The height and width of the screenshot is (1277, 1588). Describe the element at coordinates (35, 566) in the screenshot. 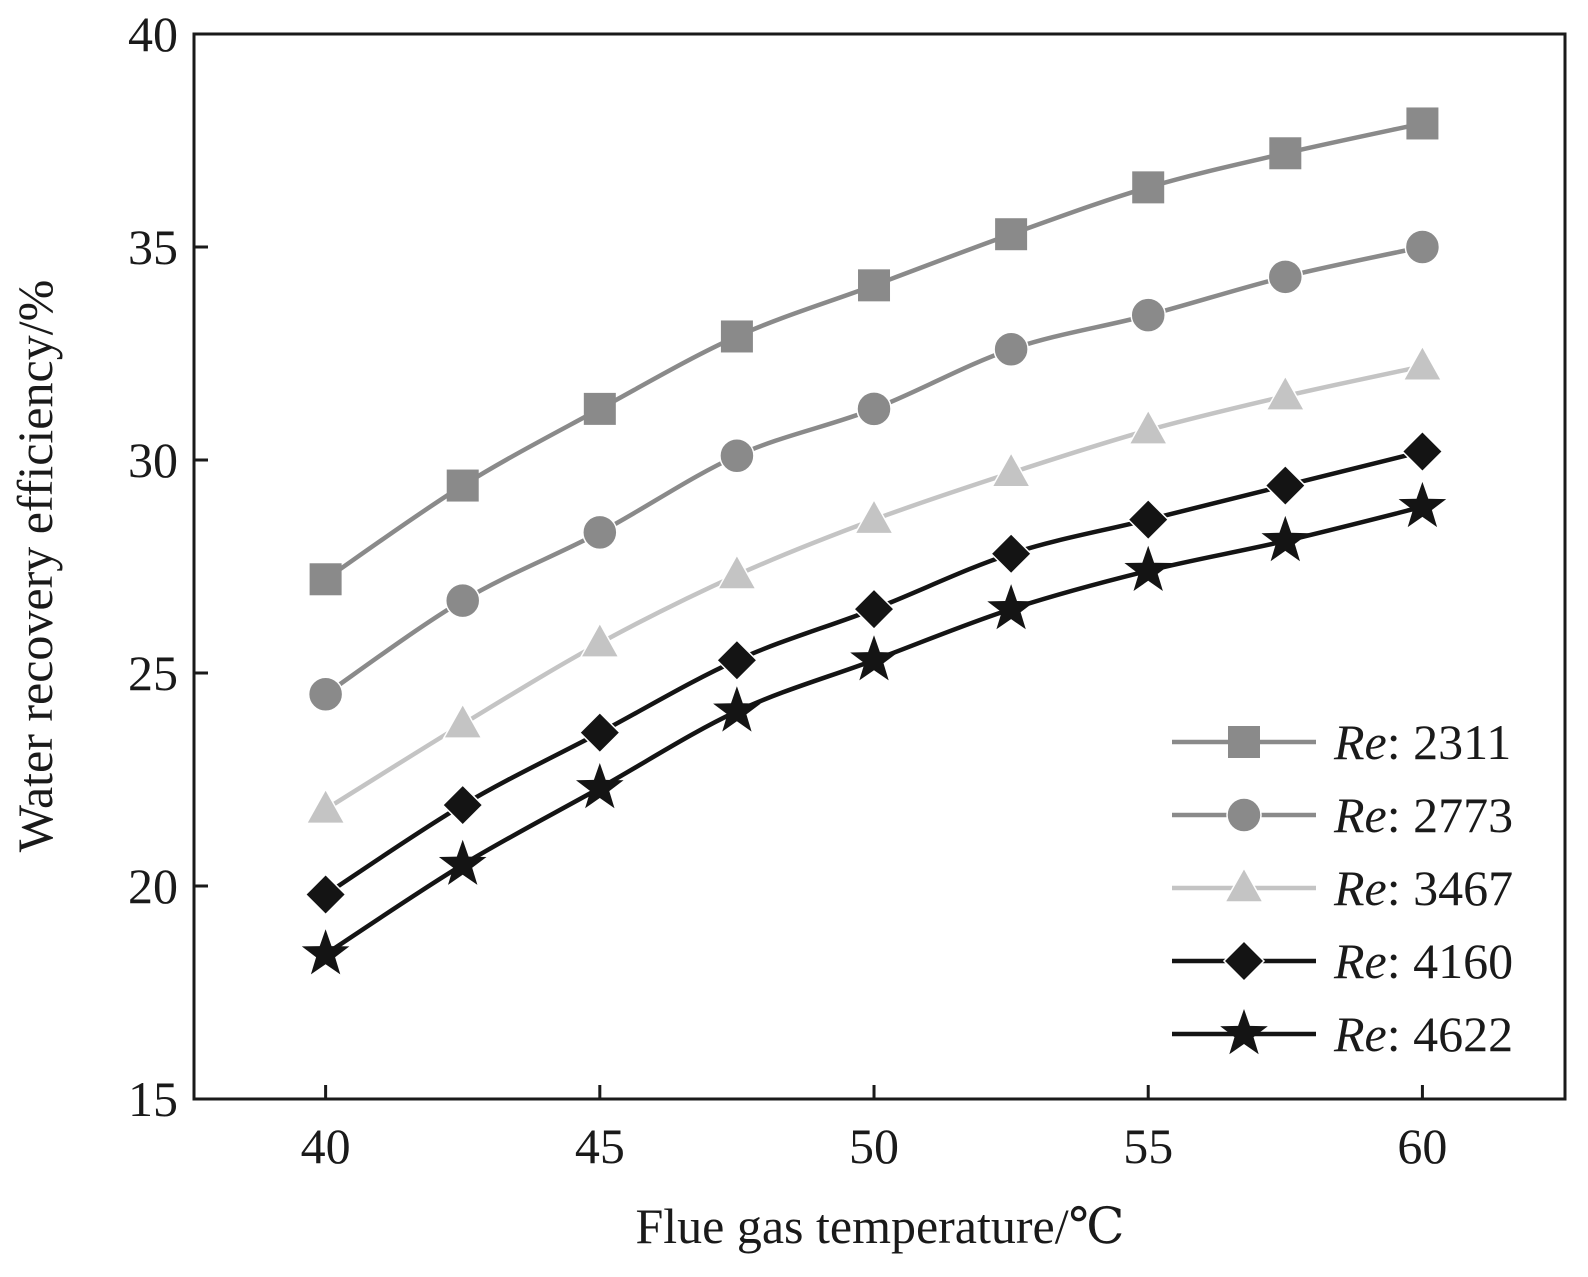

I see `y-axis-title: Water recovery efficiency/%` at that location.